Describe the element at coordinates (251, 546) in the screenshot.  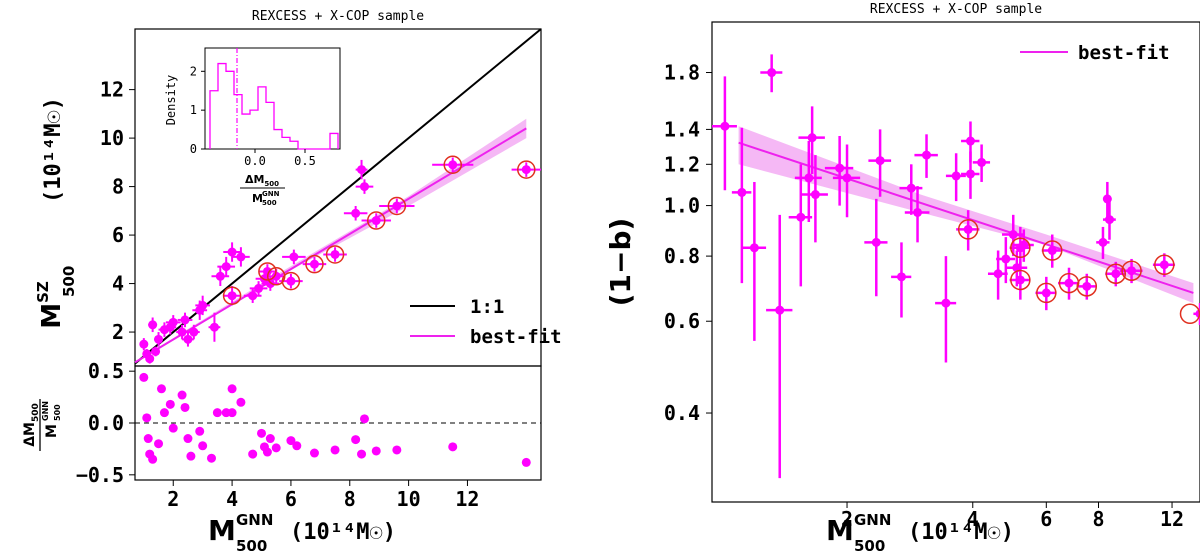
I see `left-xlabel-sub: 500` at that location.